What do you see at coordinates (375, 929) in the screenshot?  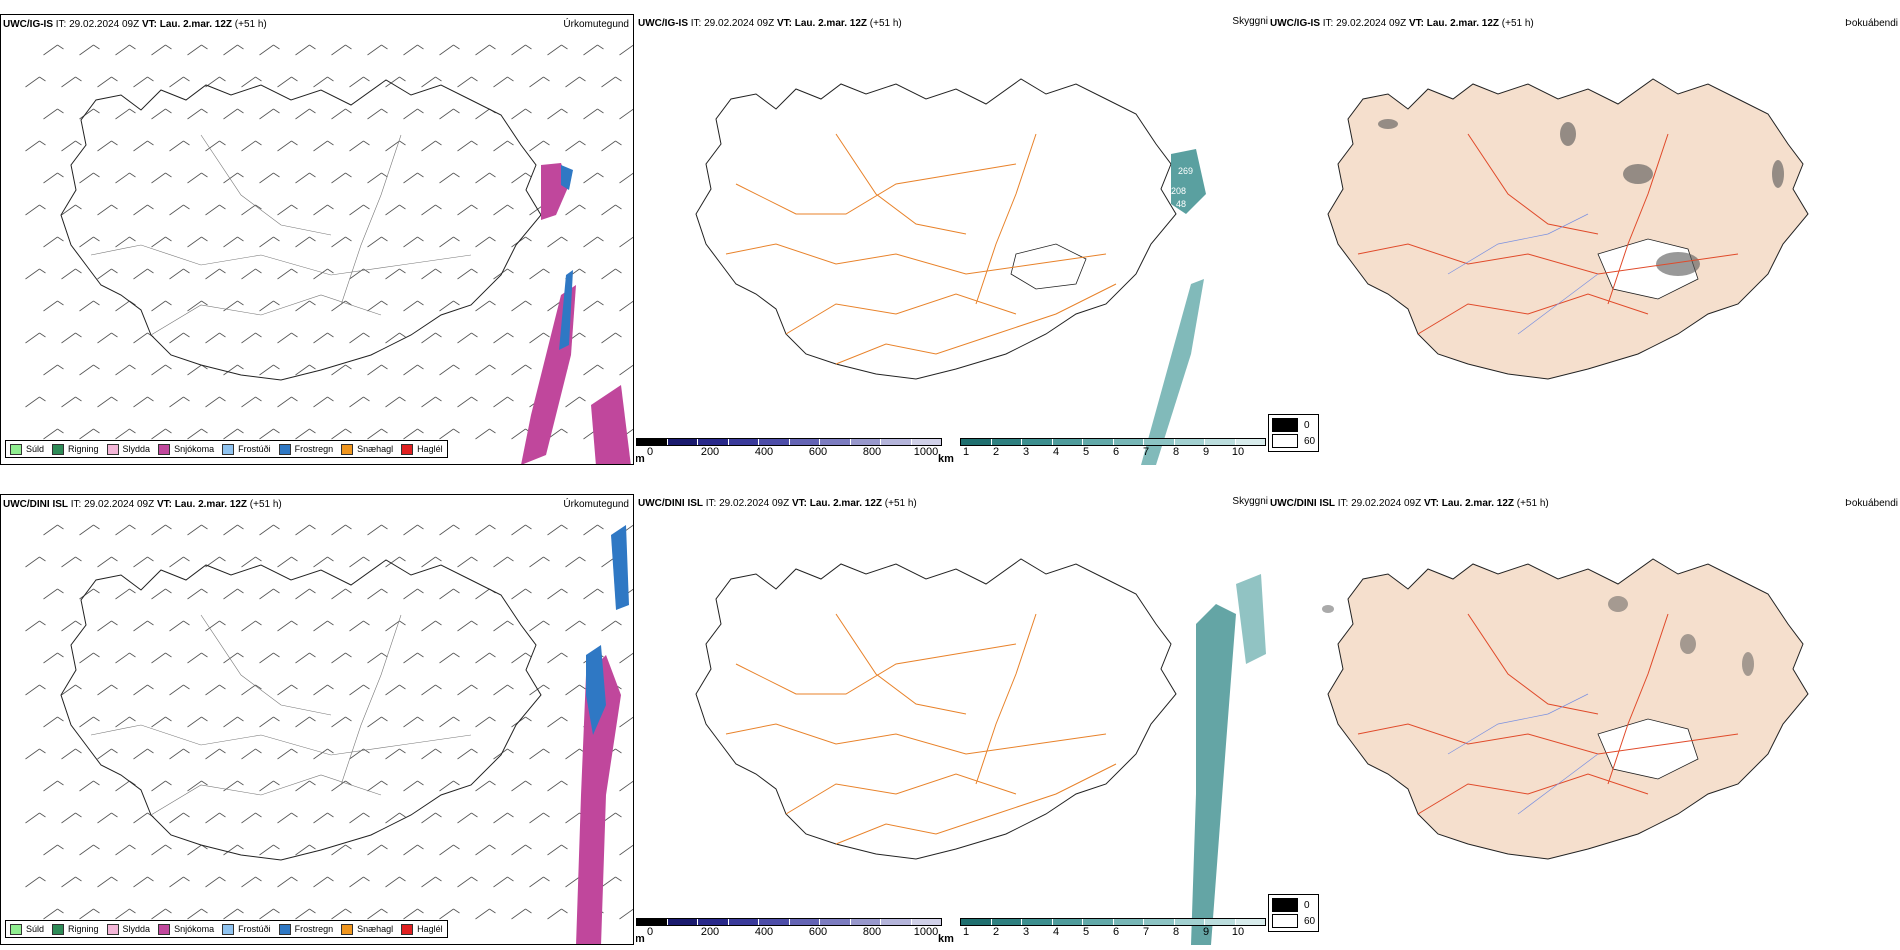 I see `legend-label: Snæhagl` at bounding box center [375, 929].